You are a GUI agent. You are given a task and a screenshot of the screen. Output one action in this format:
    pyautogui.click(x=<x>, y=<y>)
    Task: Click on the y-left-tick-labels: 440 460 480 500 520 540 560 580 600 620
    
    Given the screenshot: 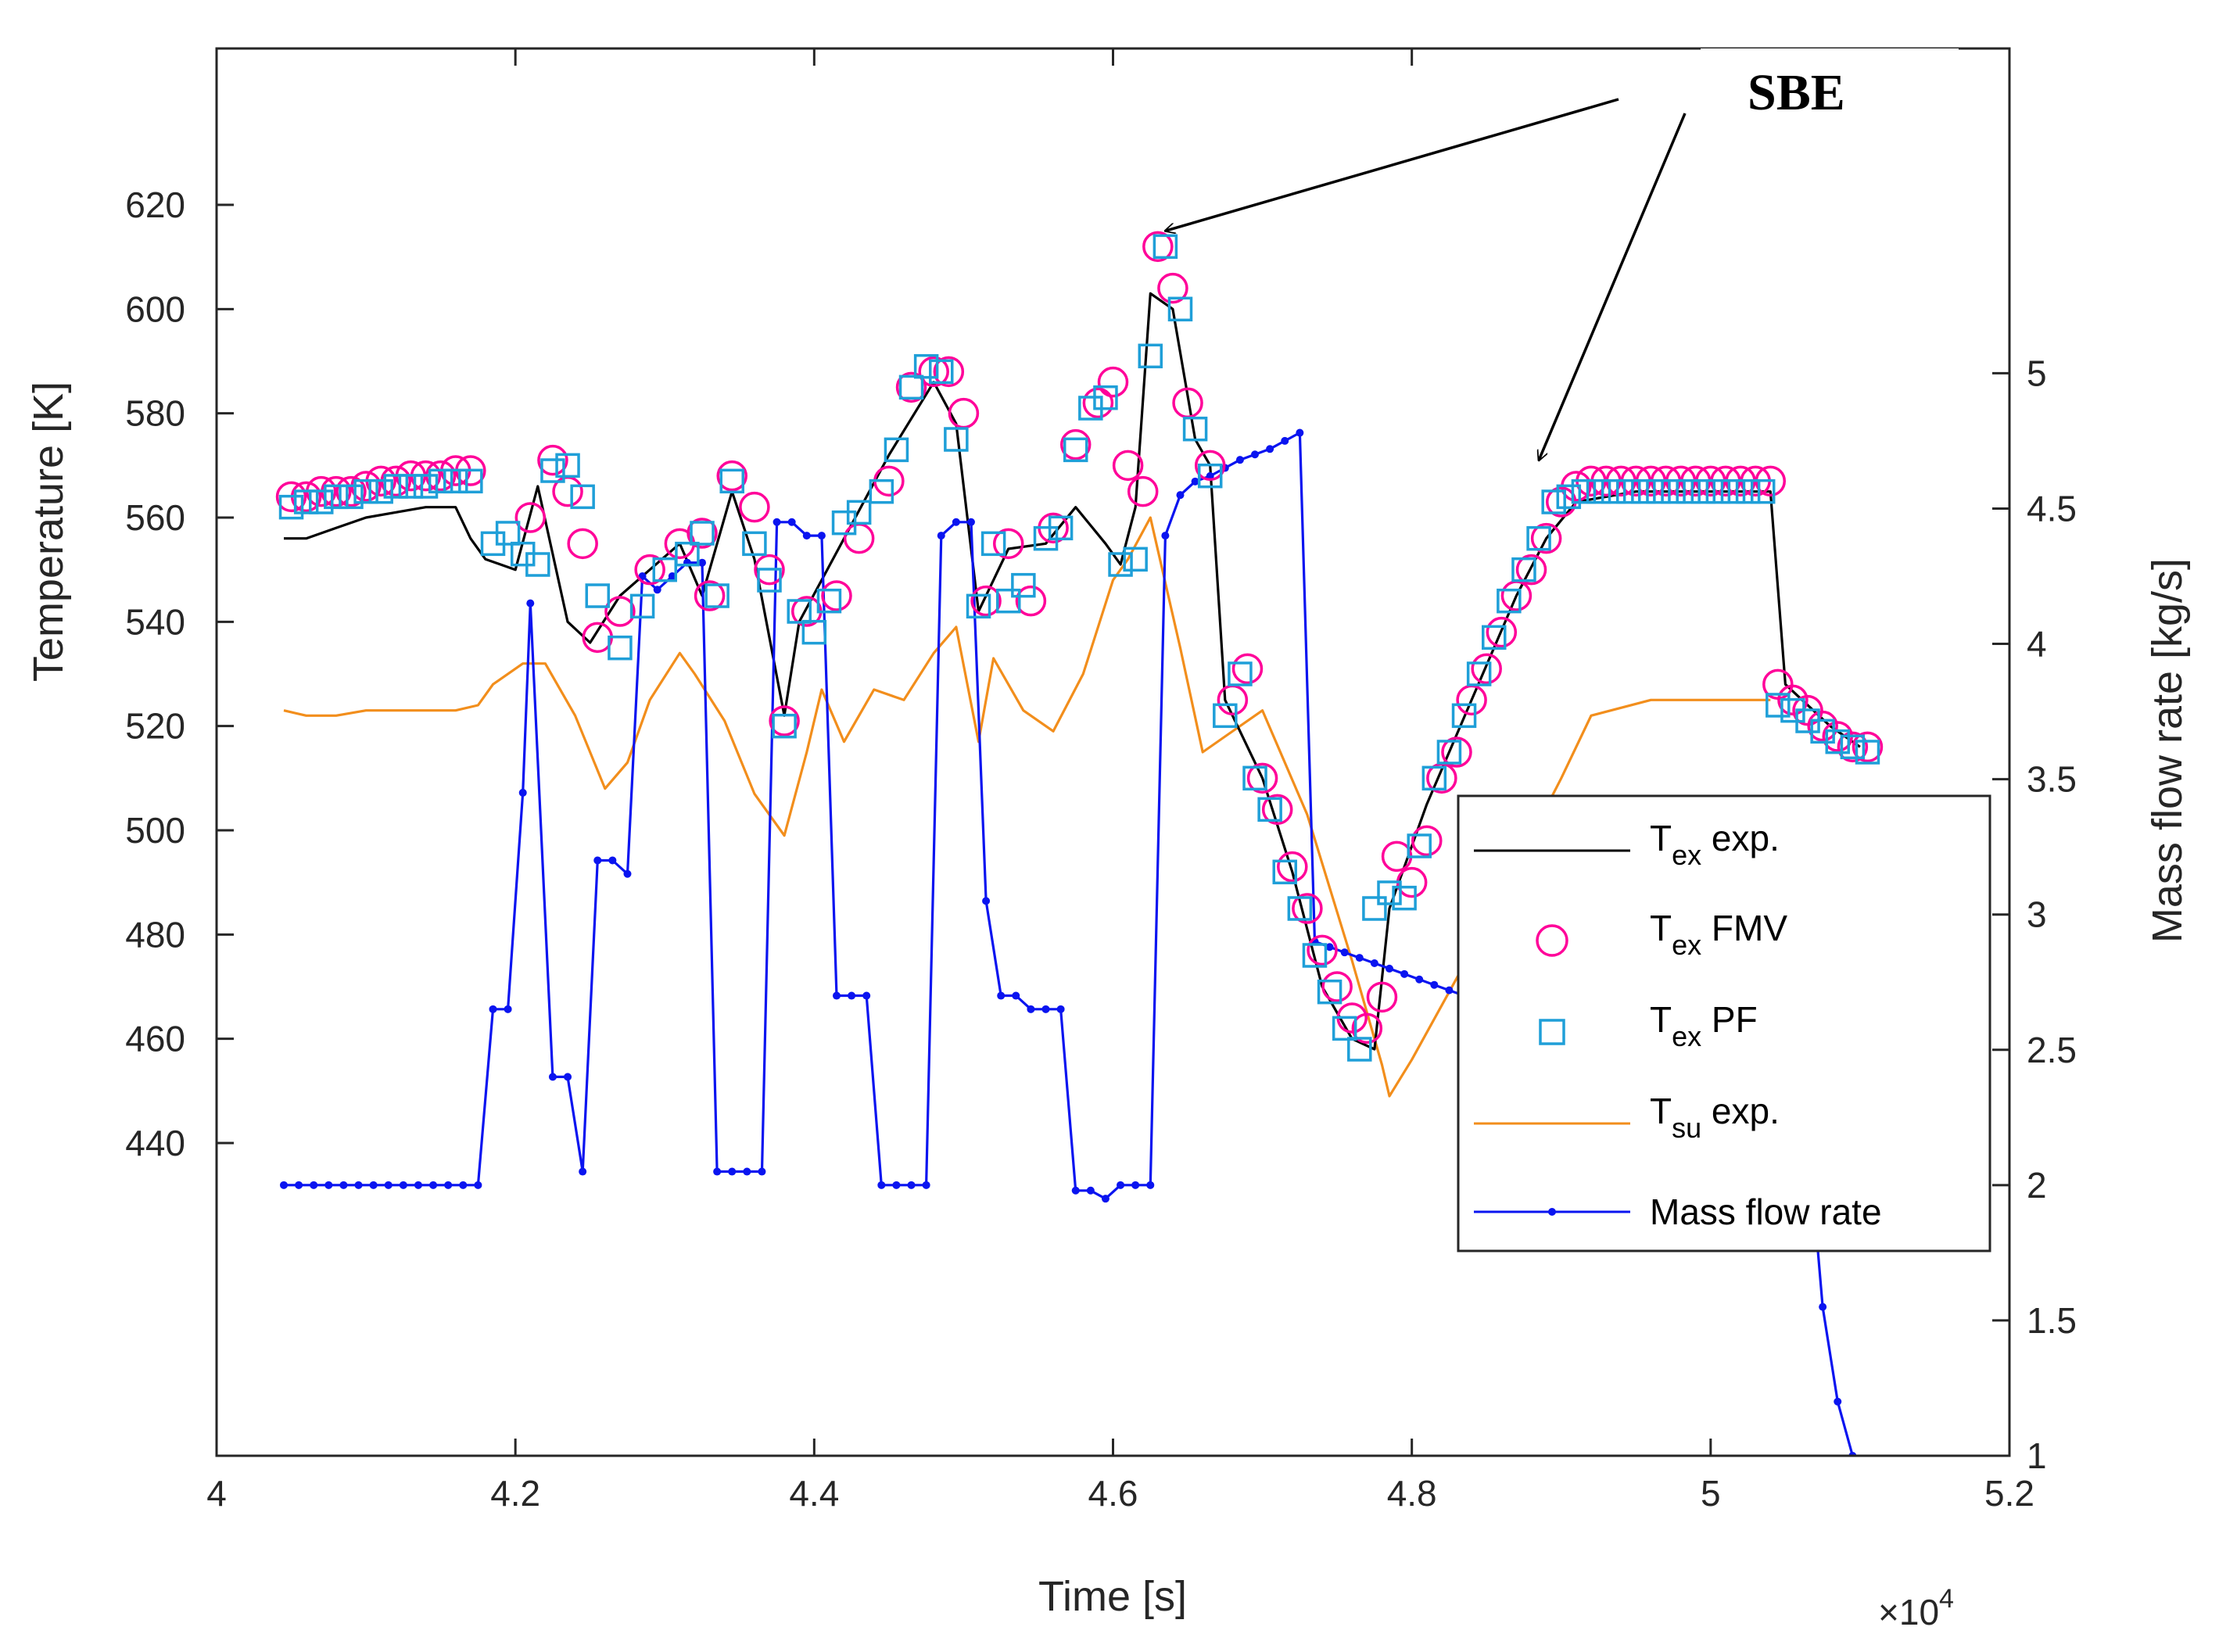 What is the action you would take?
    pyautogui.click(x=155, y=674)
    